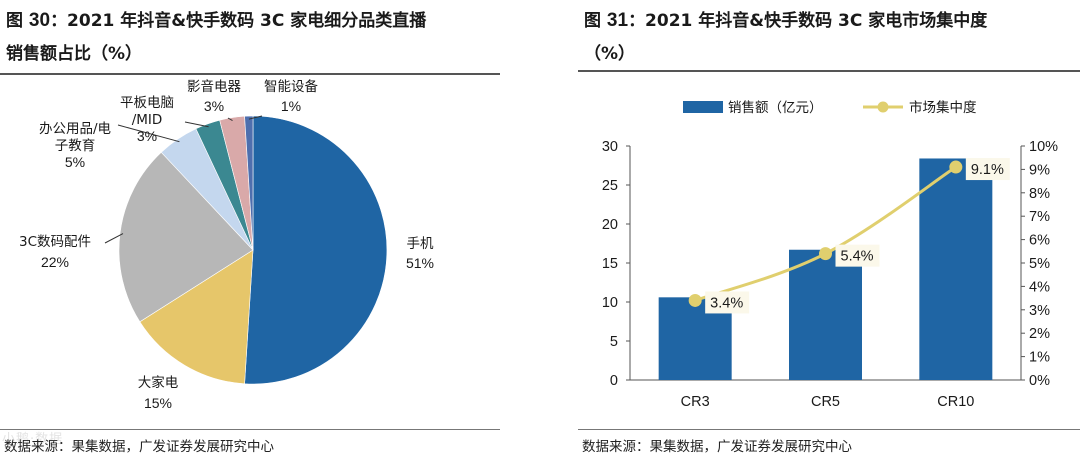  I want to click on data-labels: 3.4% 5.4% 9.1%, so click(857, 236).